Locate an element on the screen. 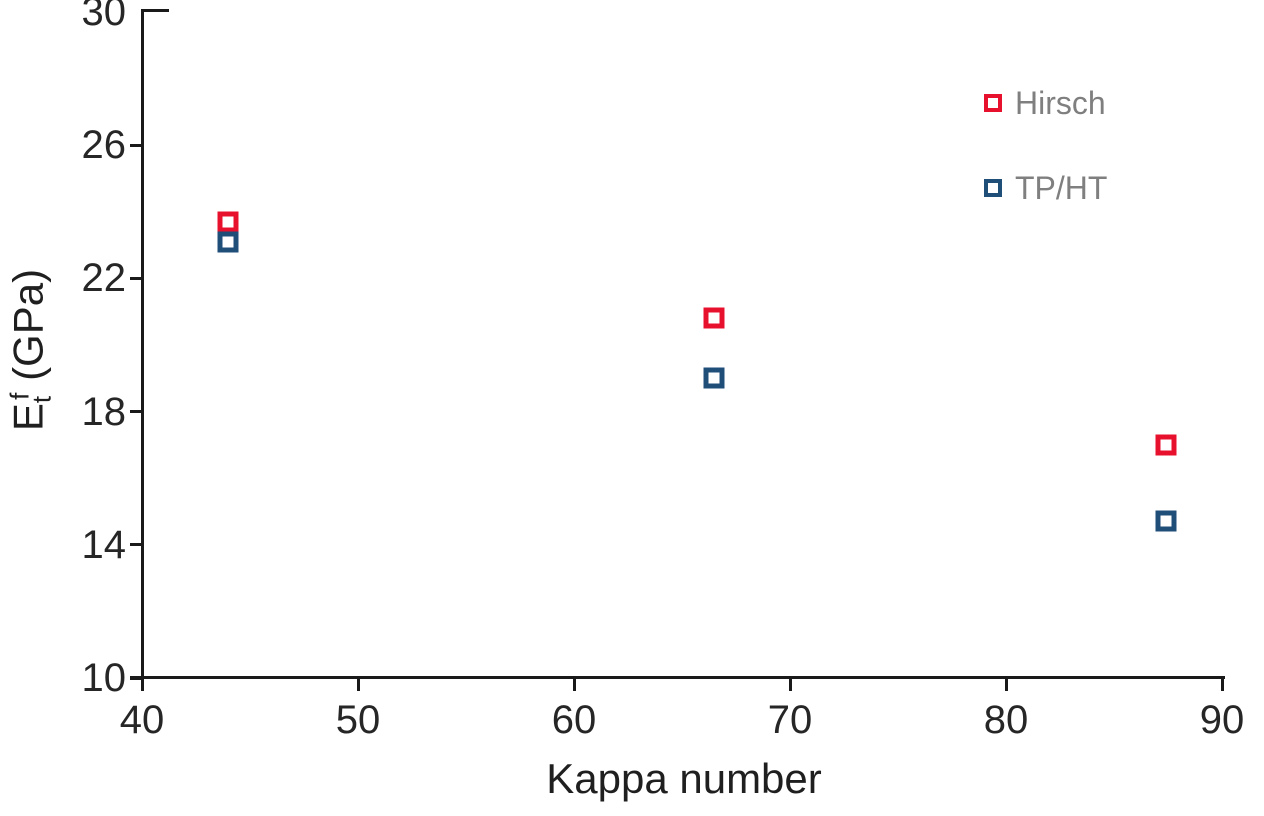 The image size is (1264, 816). legend-item-tpht: TP/HT is located at coordinates (1045, 188).